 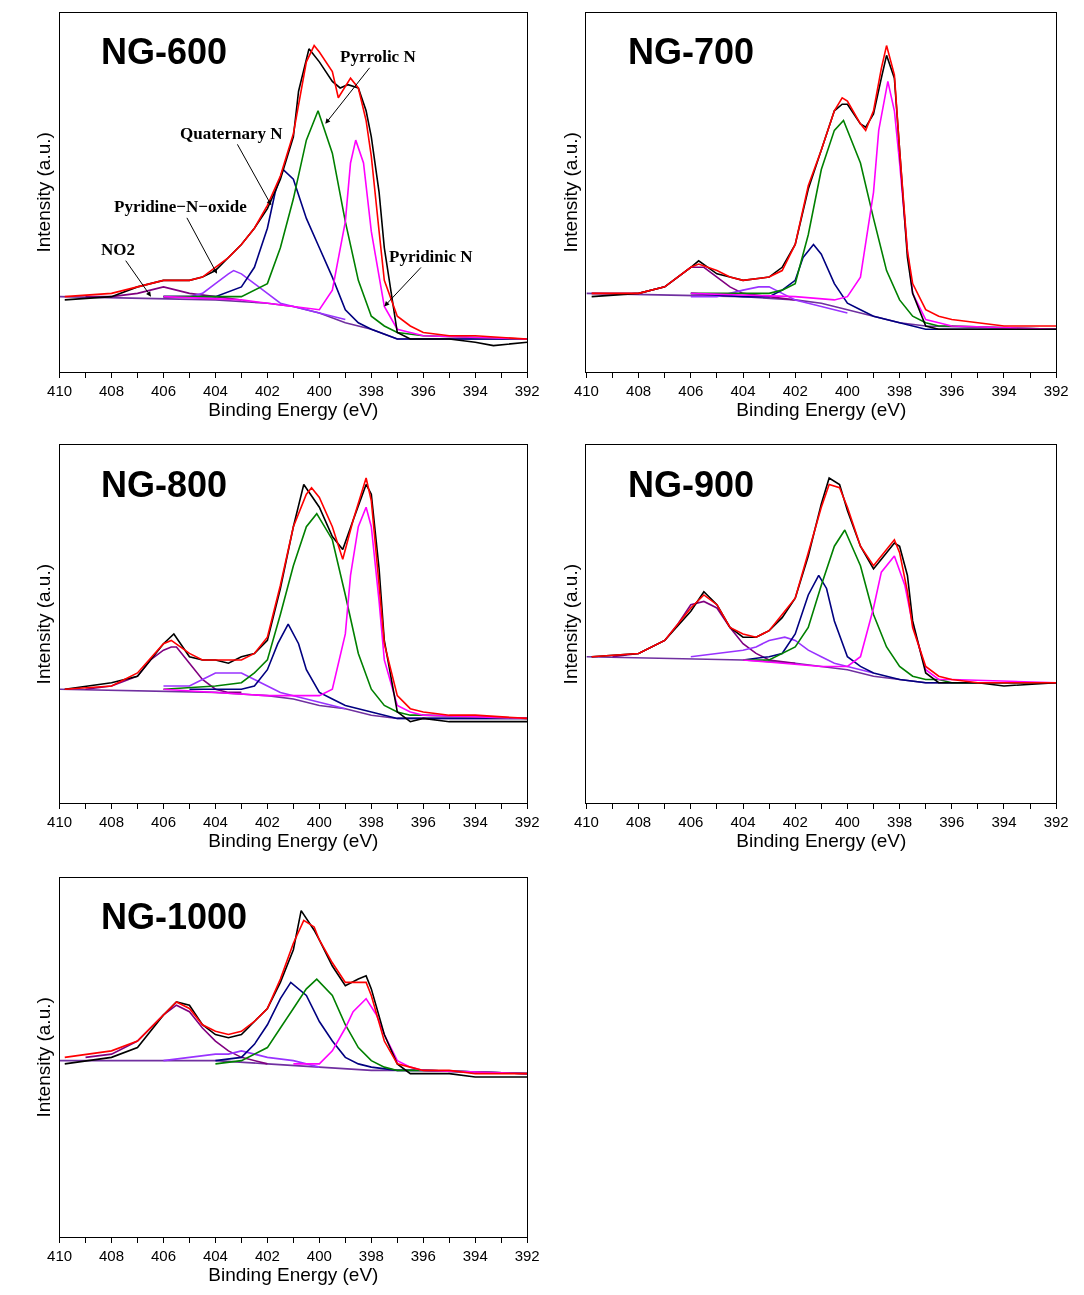 I want to click on annotation: NO2, so click(x=118, y=249).